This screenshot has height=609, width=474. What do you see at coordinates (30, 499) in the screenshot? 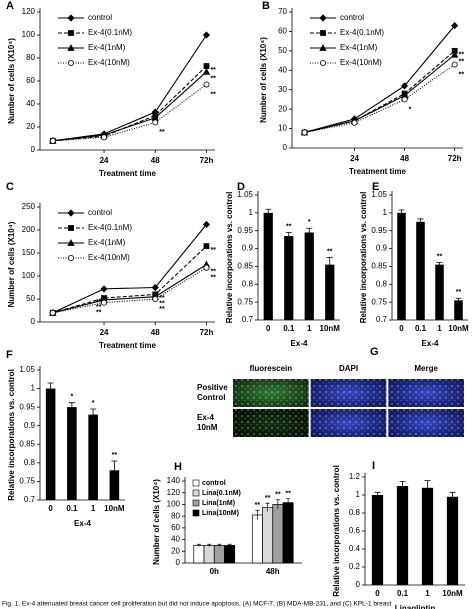
I see `y-tick-label: 0.7` at bounding box center [30, 499].